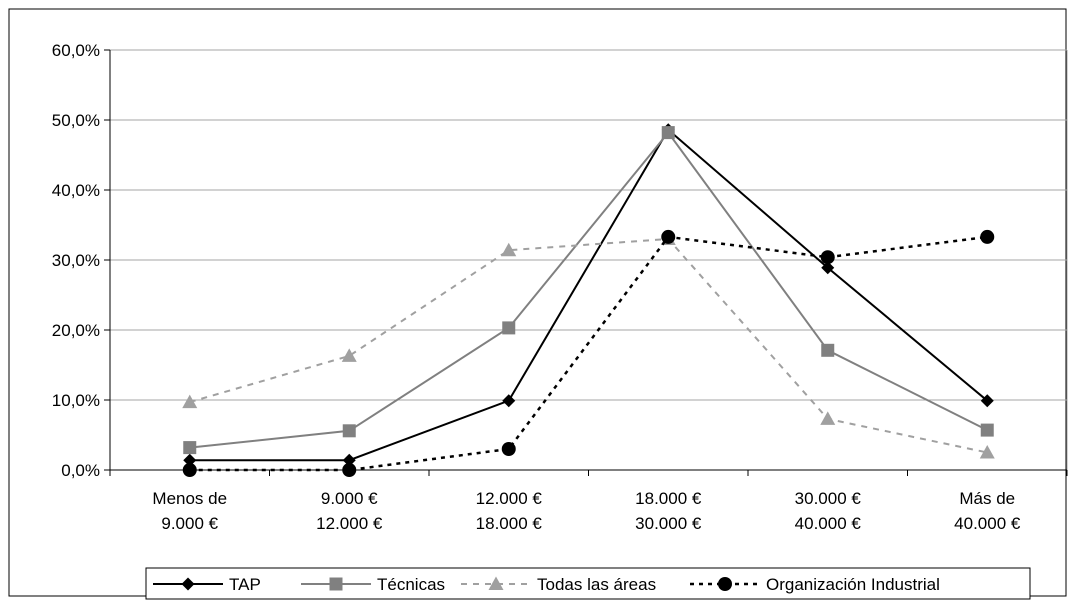  I want to click on legend-label: TAP, so click(245, 584).